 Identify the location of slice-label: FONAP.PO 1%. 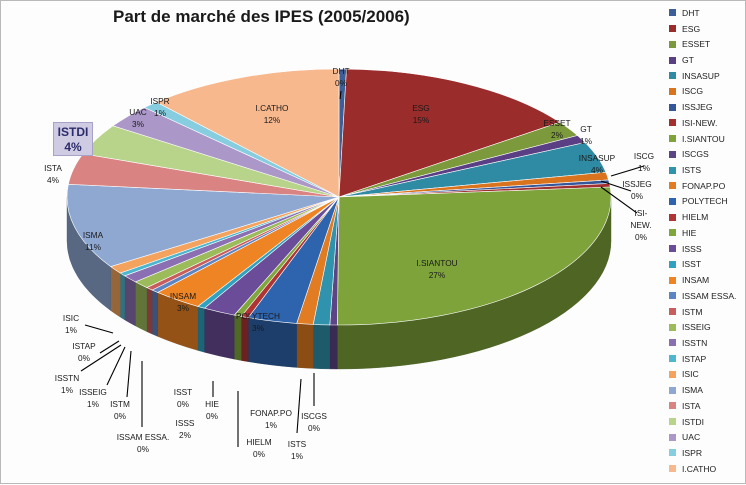
(271, 419).